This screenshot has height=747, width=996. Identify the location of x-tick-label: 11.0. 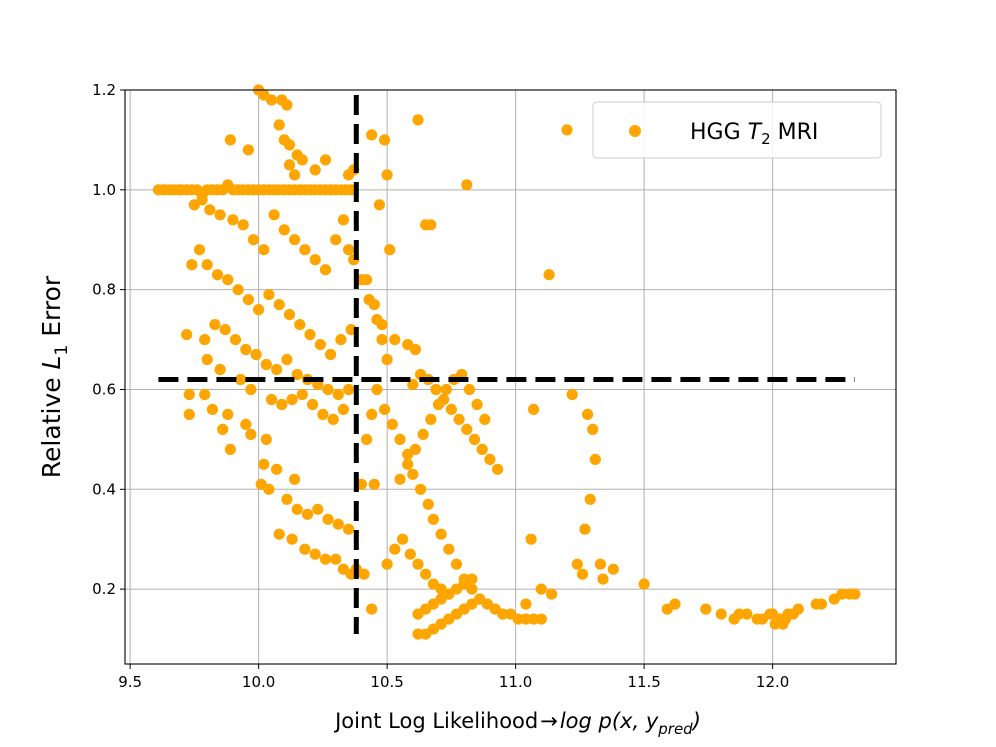
(515, 682).